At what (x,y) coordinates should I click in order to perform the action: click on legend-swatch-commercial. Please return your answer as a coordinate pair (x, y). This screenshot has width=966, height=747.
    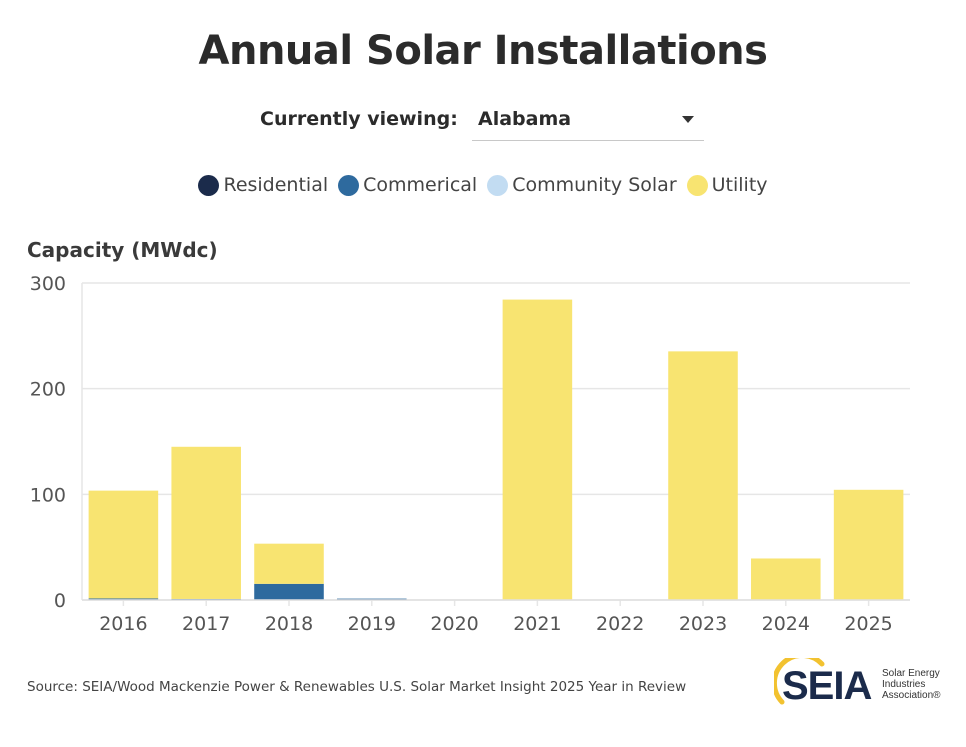
    Looking at the image, I should click on (349, 185).